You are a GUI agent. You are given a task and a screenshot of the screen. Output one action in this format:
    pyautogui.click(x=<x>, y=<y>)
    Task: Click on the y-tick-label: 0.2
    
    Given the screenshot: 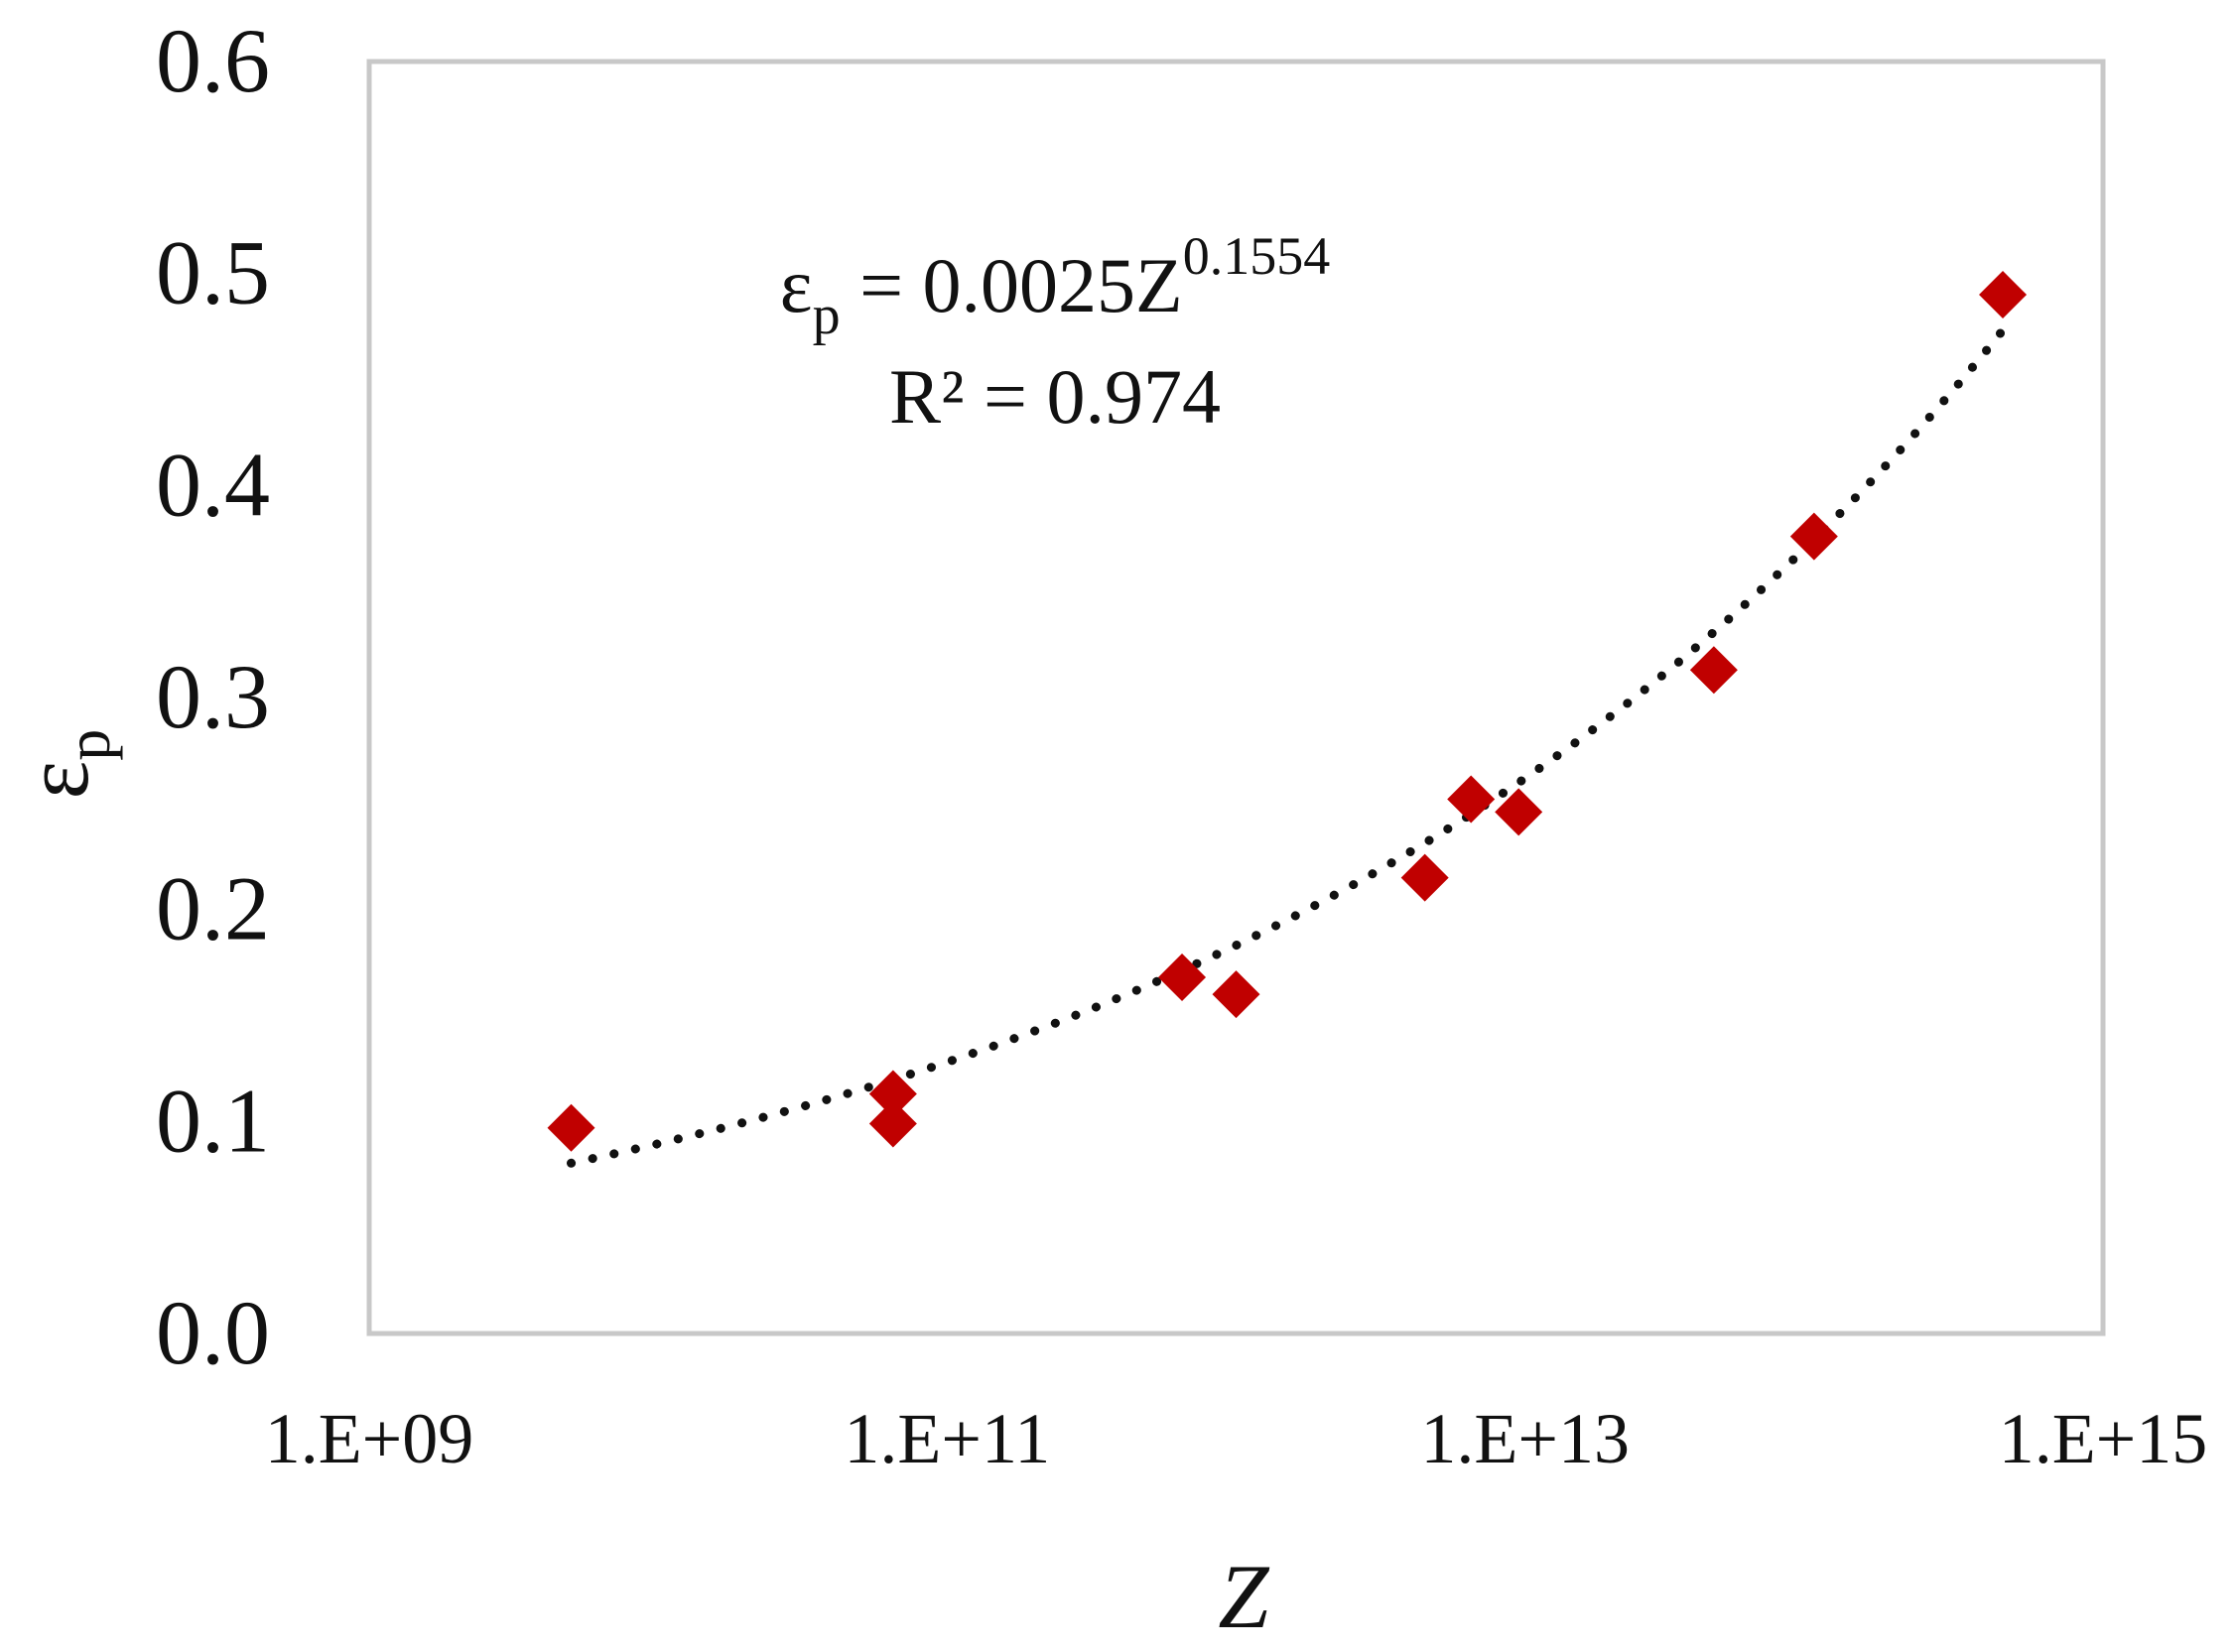 What is the action you would take?
    pyautogui.click(x=213, y=908)
    